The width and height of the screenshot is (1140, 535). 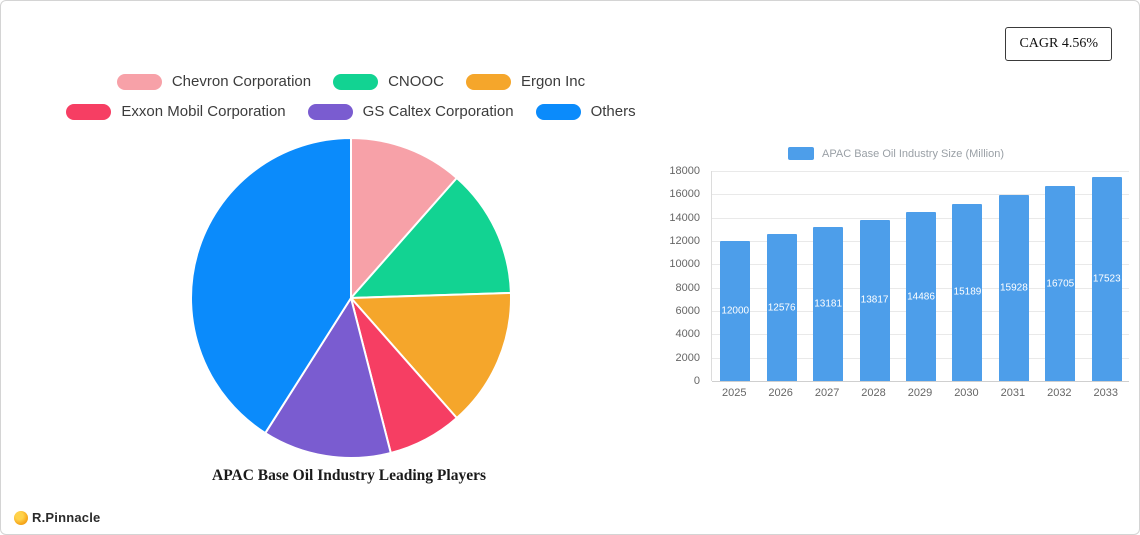 What do you see at coordinates (684, 217) in the screenshot?
I see `y-tick-label: 14000` at bounding box center [684, 217].